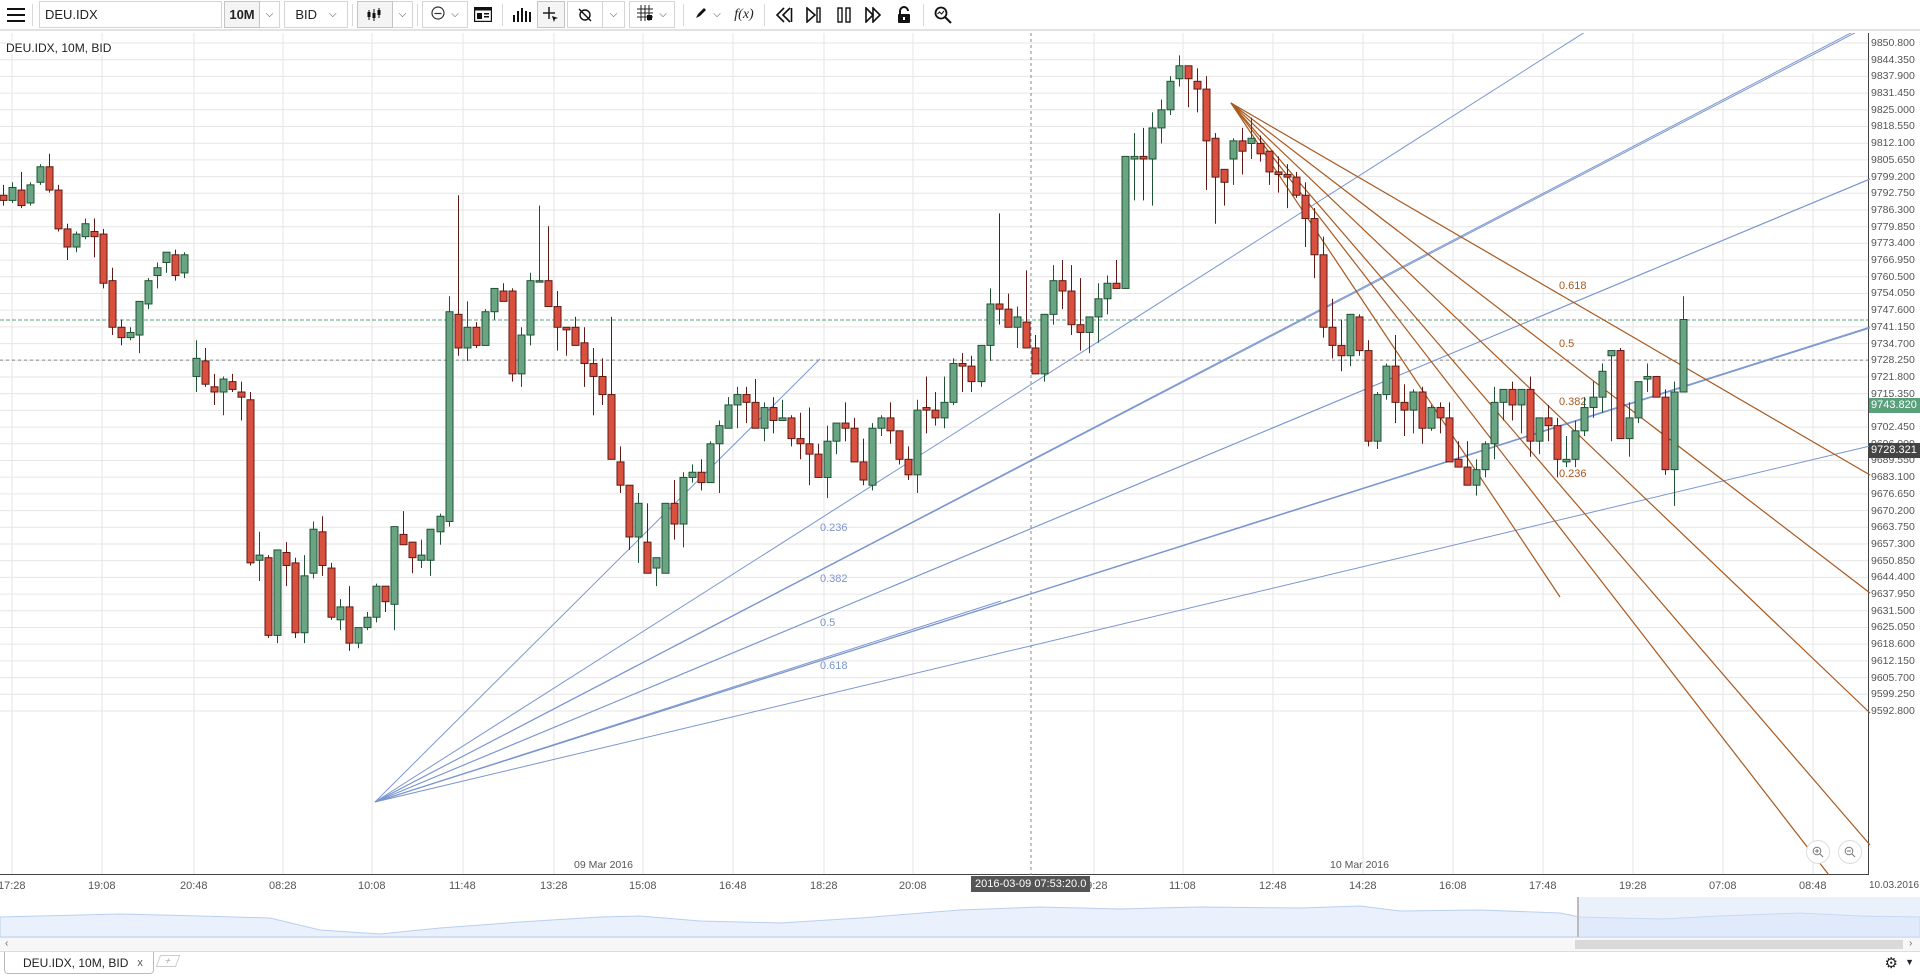  Describe the element at coordinates (372, 886) in the screenshot. I see `time-tick-label: 10:08` at that location.